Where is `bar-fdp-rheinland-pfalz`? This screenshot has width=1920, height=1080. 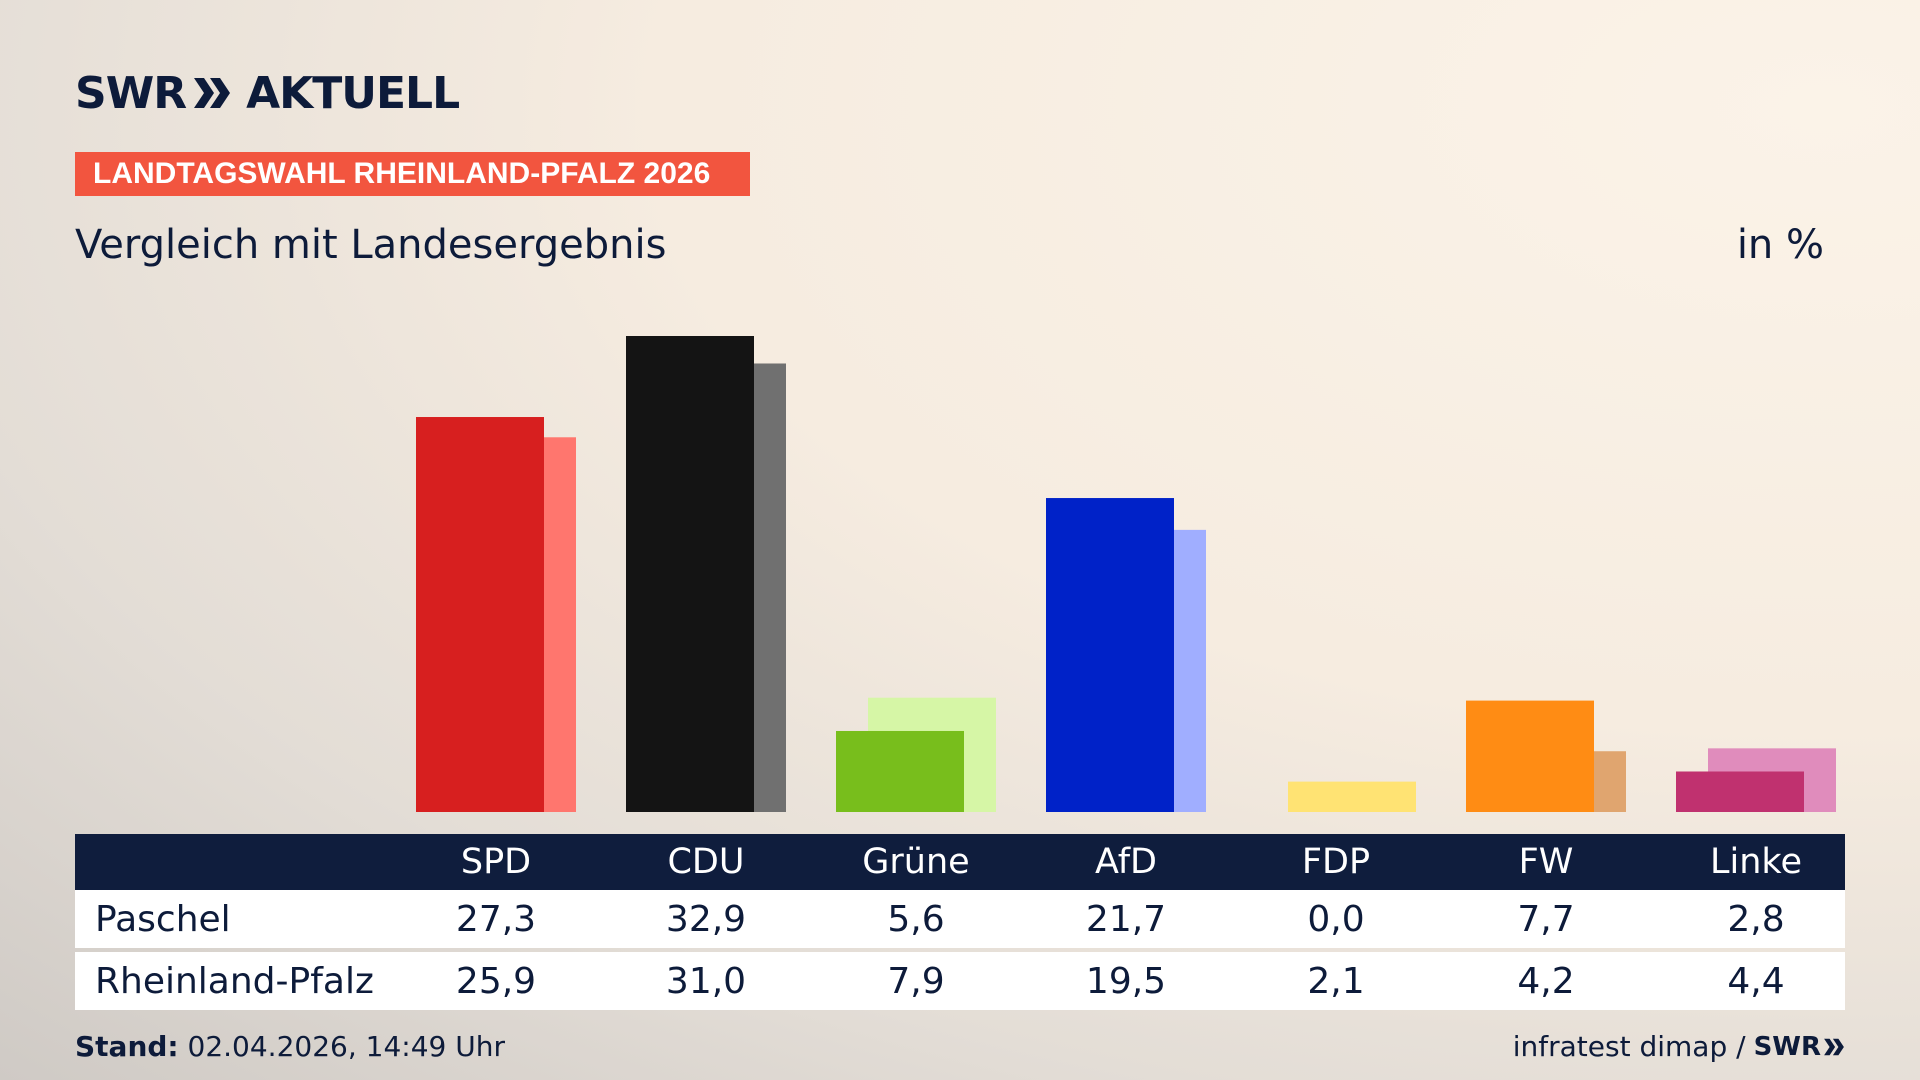 bar-fdp-rheinland-pfalz is located at coordinates (1352, 796).